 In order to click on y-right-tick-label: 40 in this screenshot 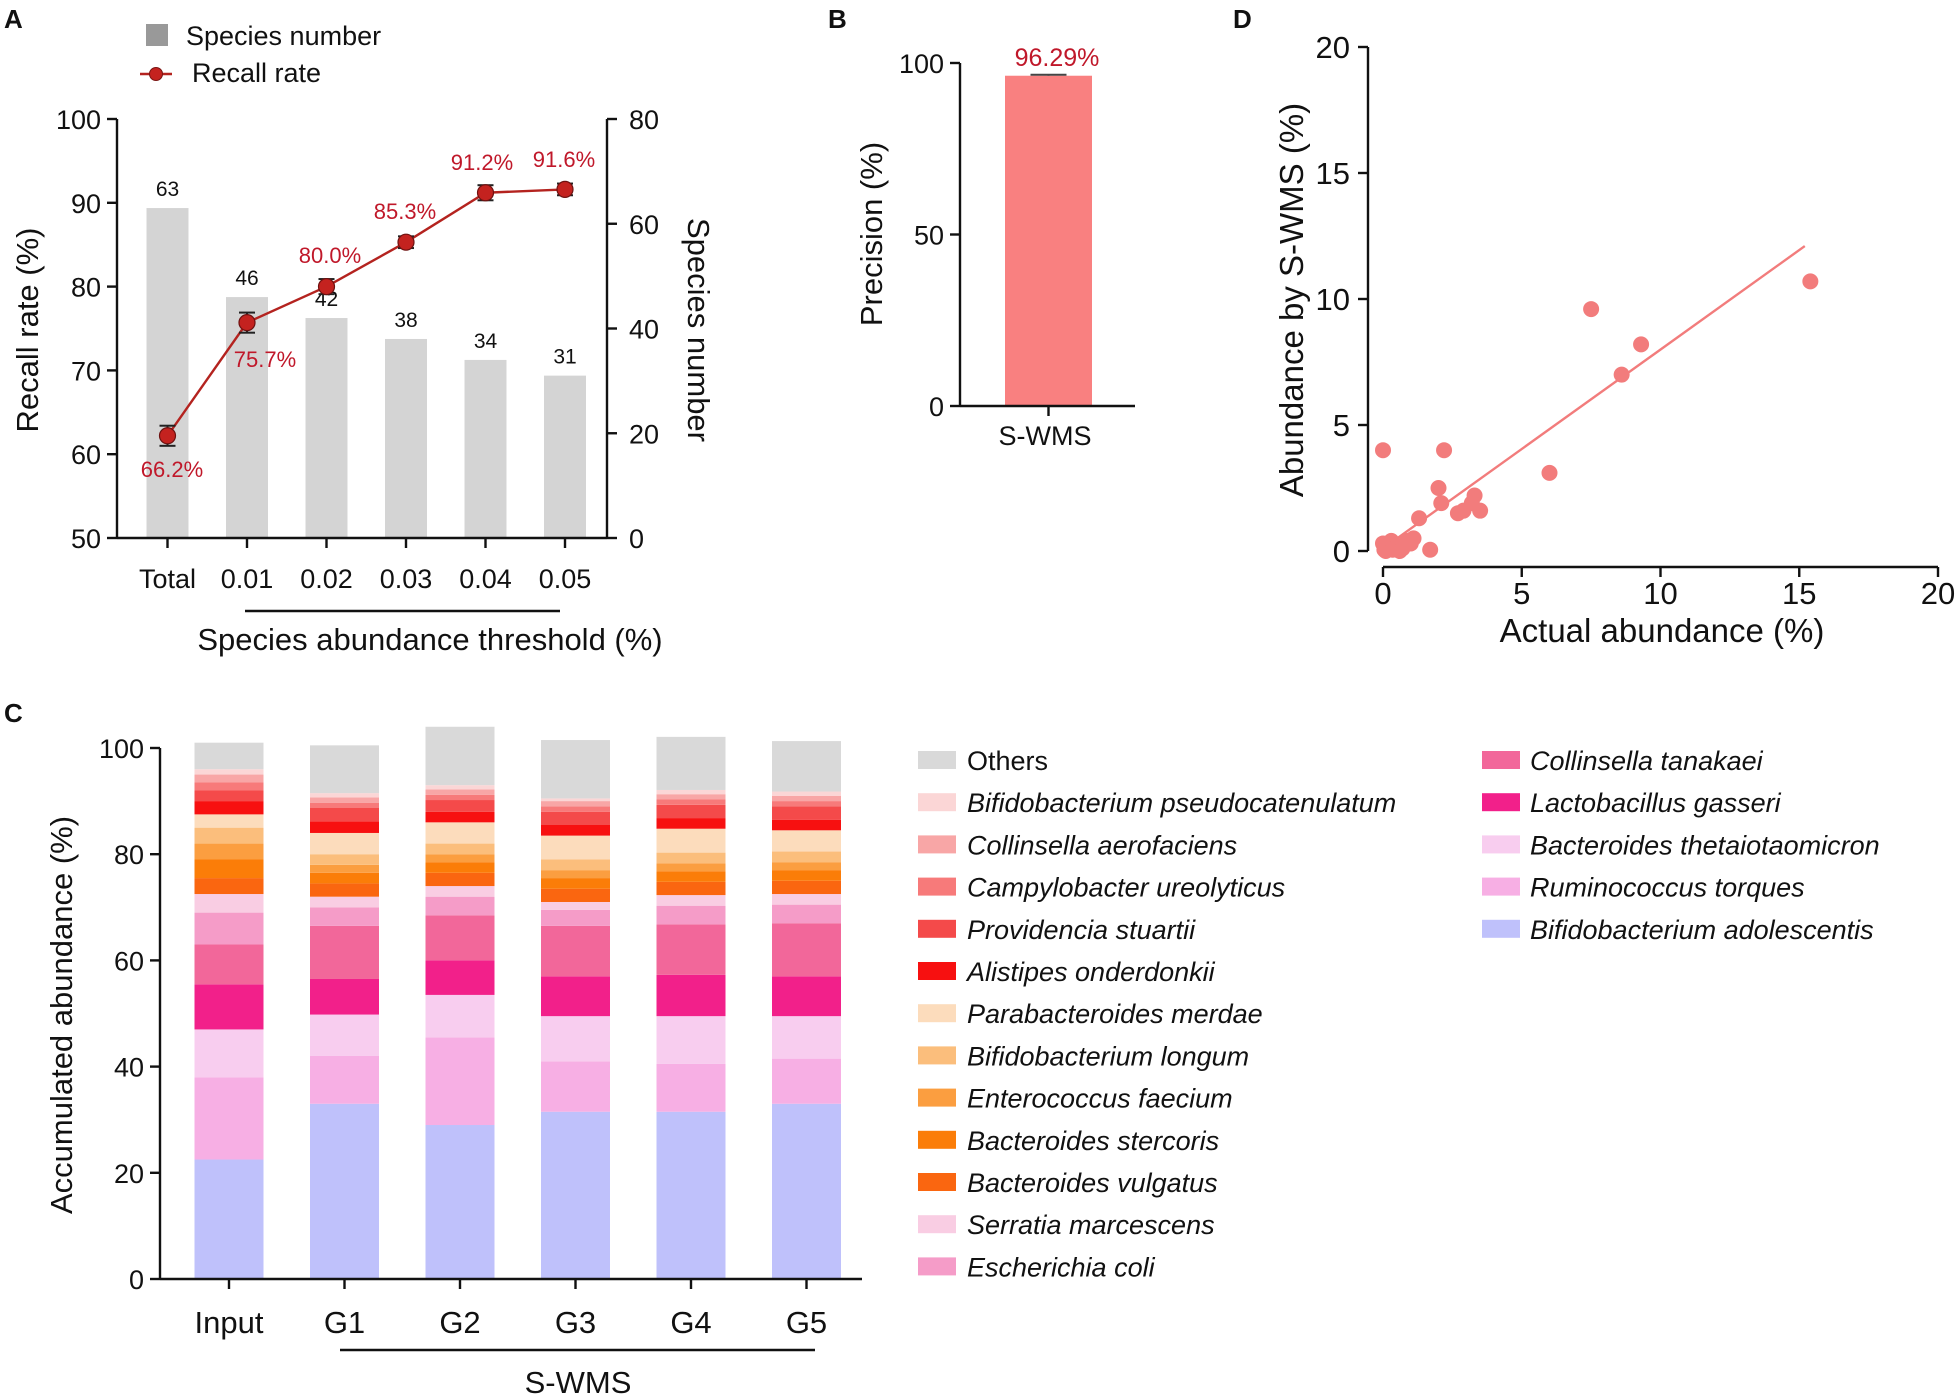, I will do `click(644, 330)`.